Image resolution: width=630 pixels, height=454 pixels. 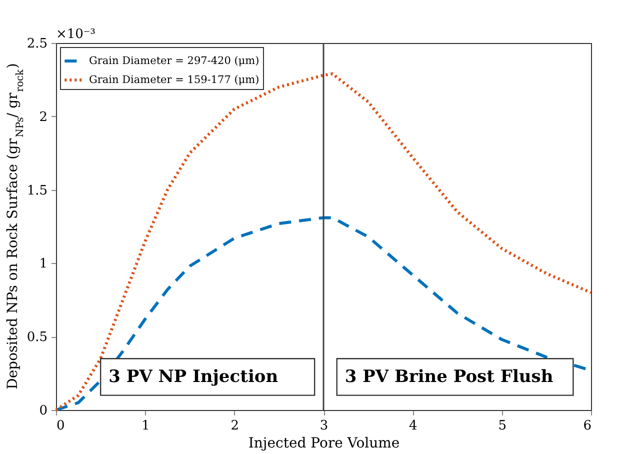 I want to click on x-tick-label: 1, so click(x=146, y=426).